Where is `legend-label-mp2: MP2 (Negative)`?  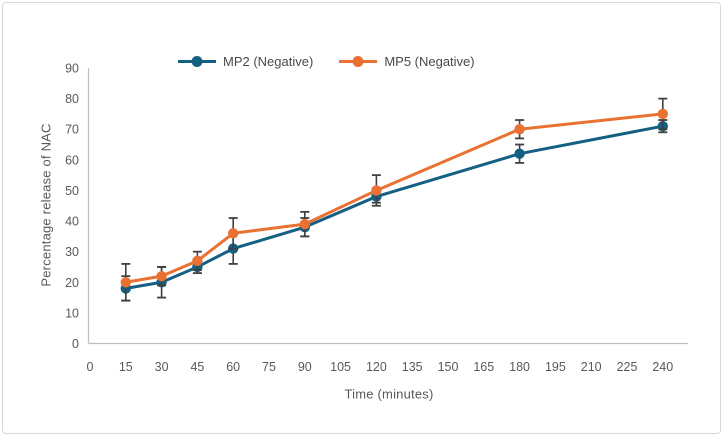
legend-label-mp2: MP2 (Negative) is located at coordinates (268, 61).